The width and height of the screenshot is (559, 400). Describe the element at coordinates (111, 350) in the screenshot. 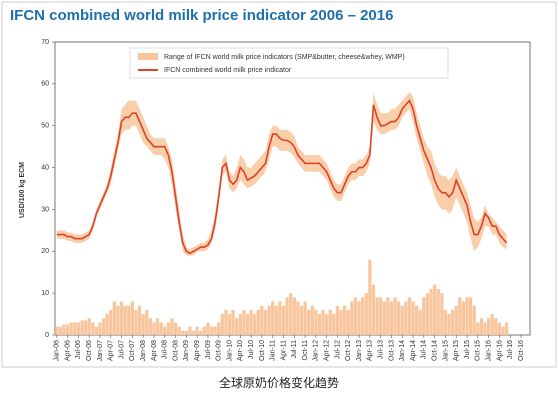

I see `x-tick-label: Apr-07` at that location.